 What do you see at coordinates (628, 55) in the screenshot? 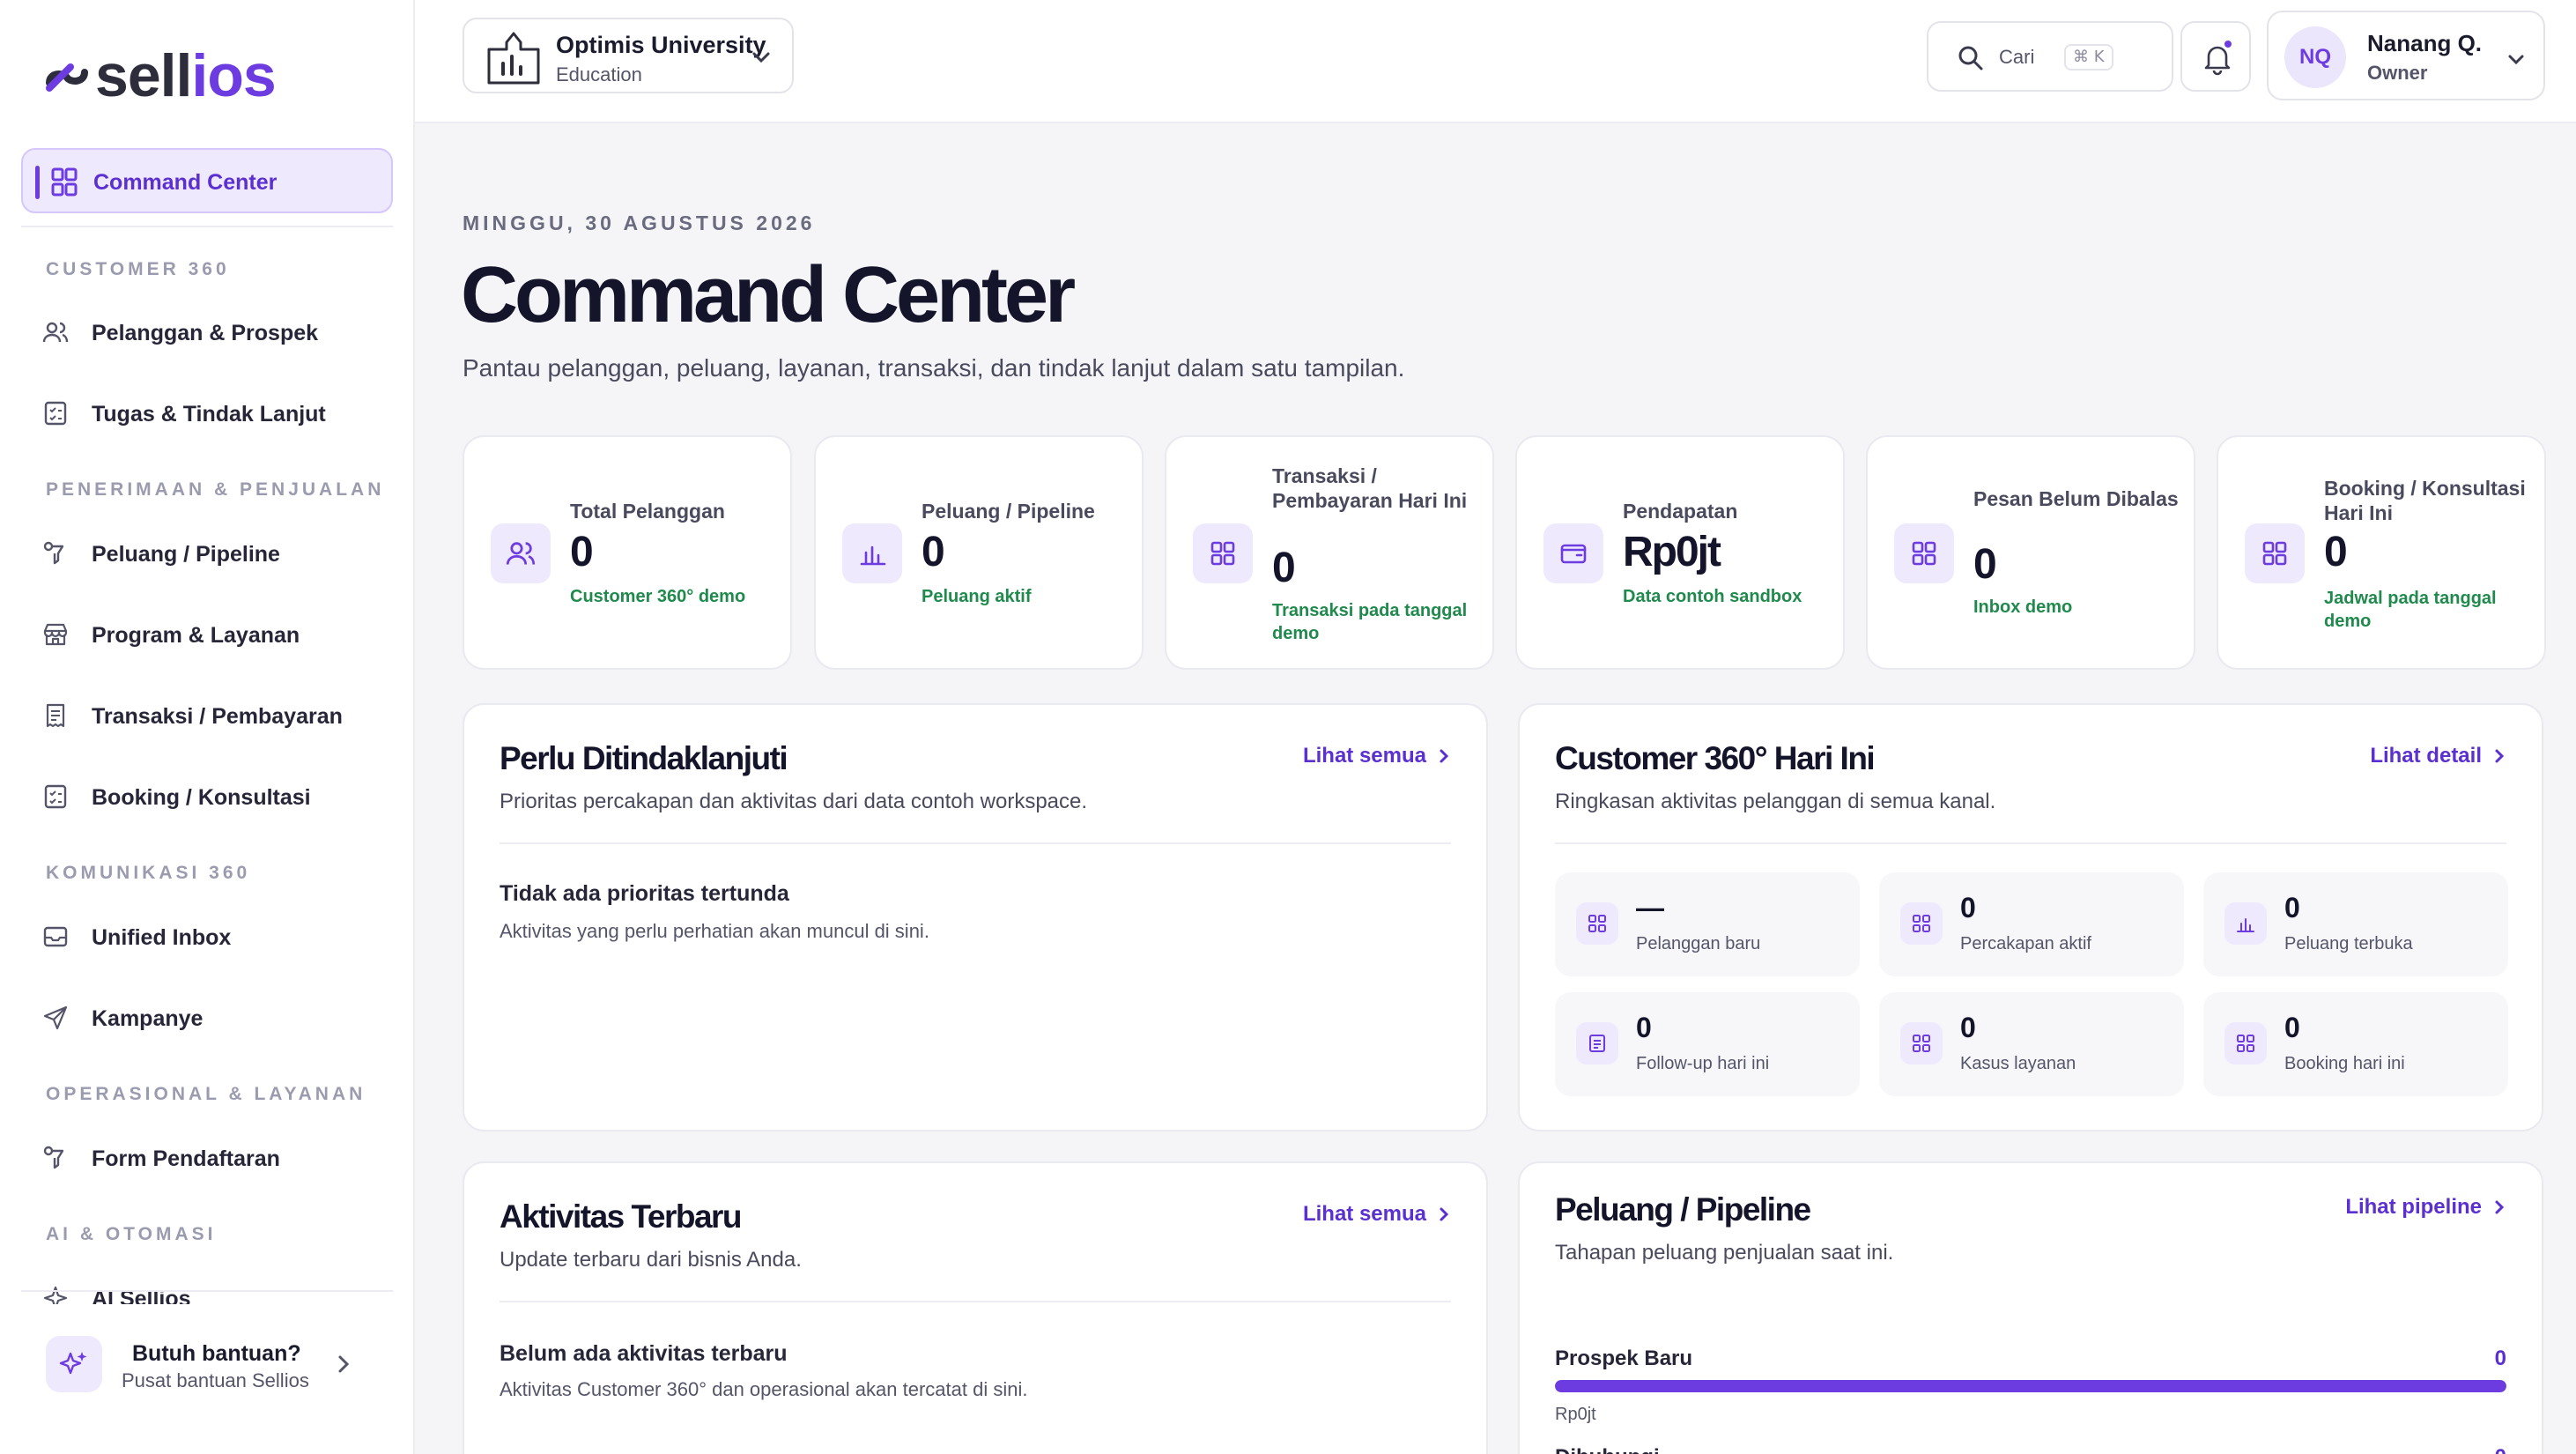
I see `workspace-switcher: Optimis University Education` at bounding box center [628, 55].